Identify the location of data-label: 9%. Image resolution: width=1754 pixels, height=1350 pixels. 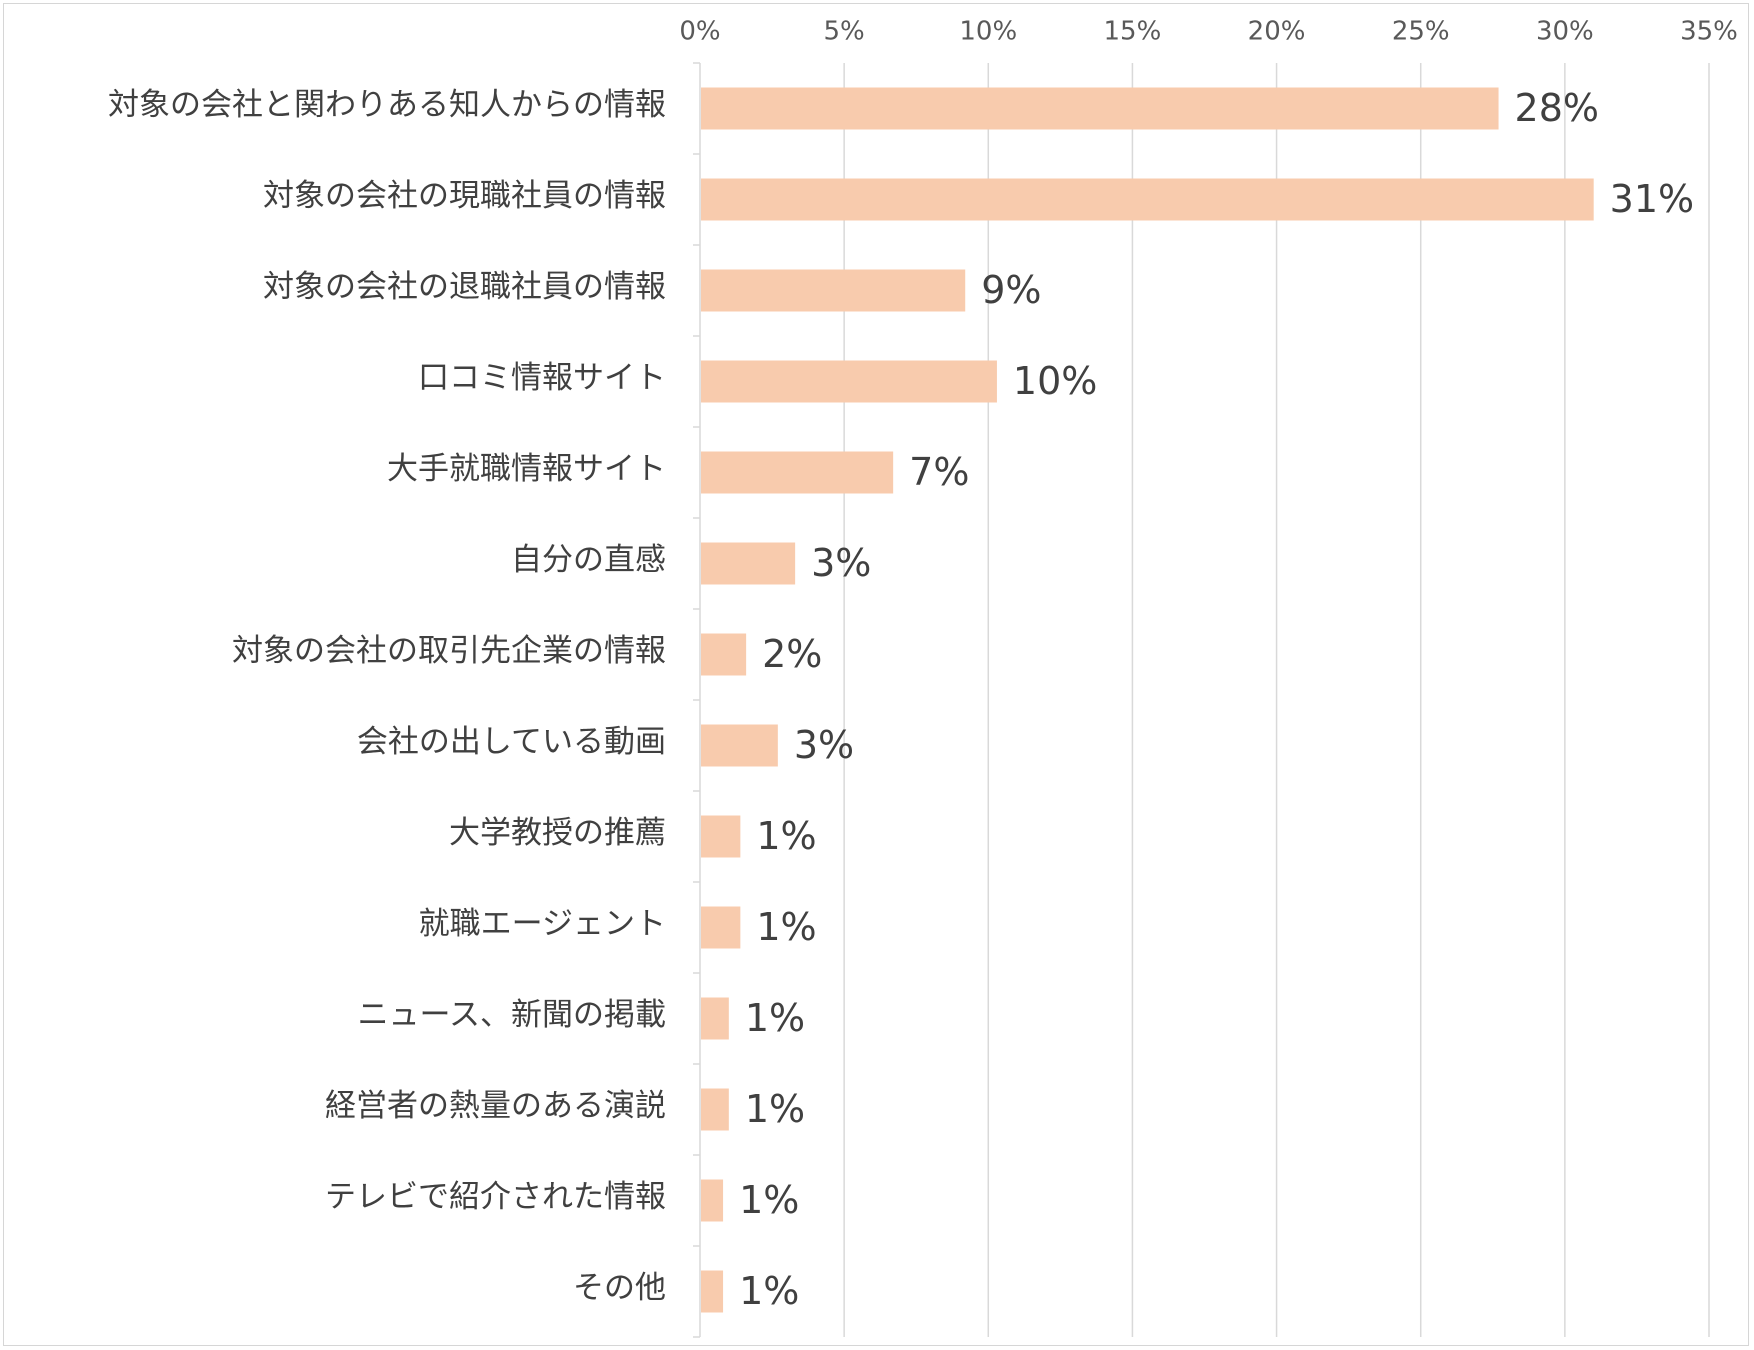
(1011, 290).